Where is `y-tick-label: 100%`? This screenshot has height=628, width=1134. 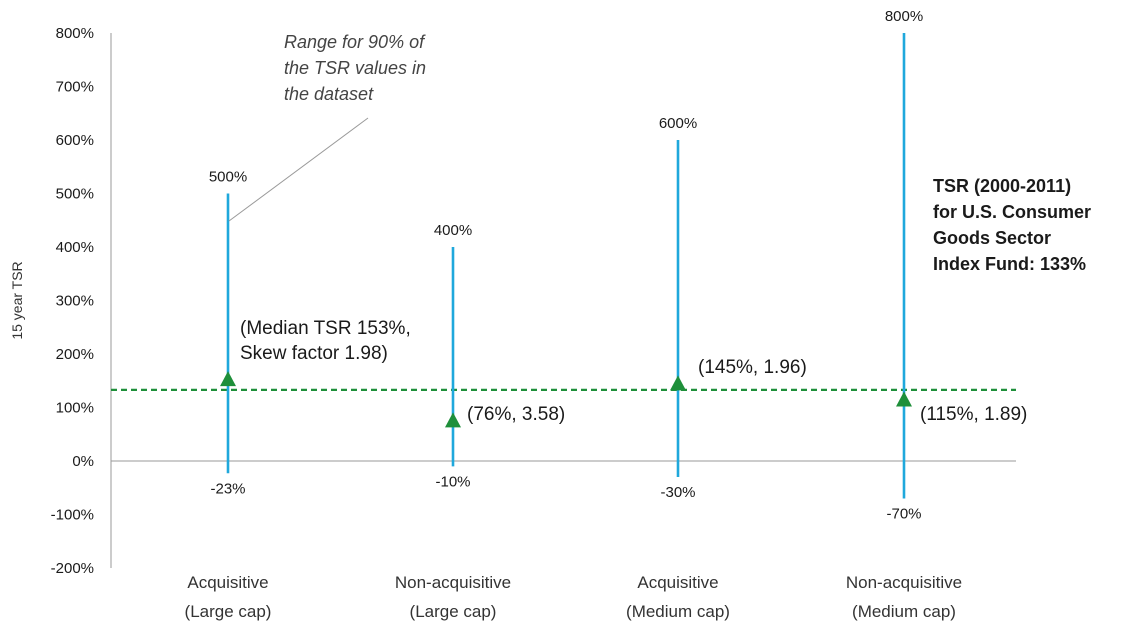 y-tick-label: 100% is located at coordinates (75, 408).